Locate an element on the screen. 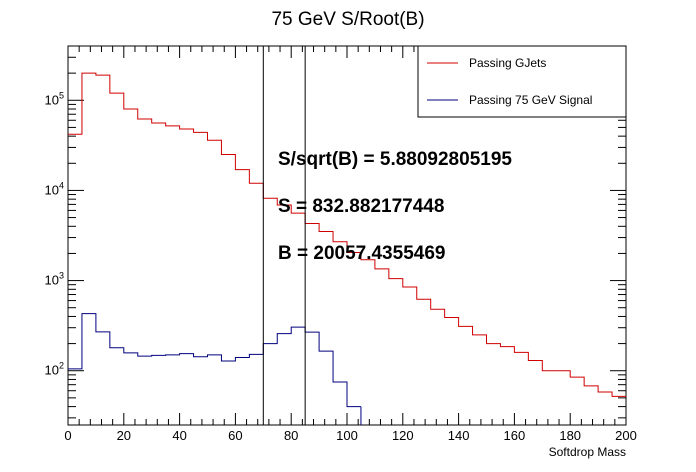 This screenshot has width=696, height=472. y-tick-label: 10⁴ is located at coordinates (54, 188).